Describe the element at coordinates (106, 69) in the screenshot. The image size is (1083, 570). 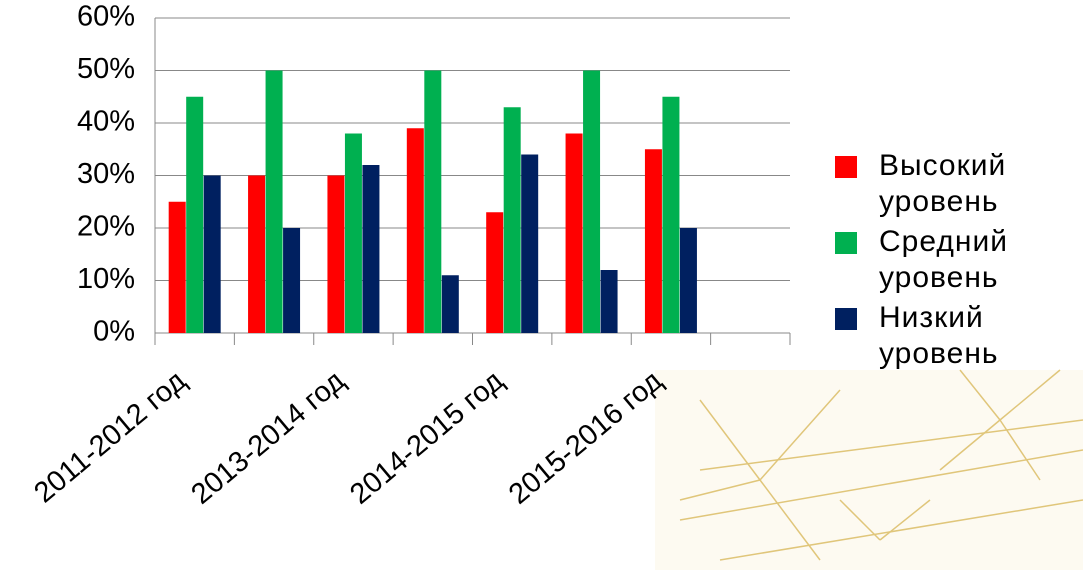
I see `y-tick-label: 50%` at that location.